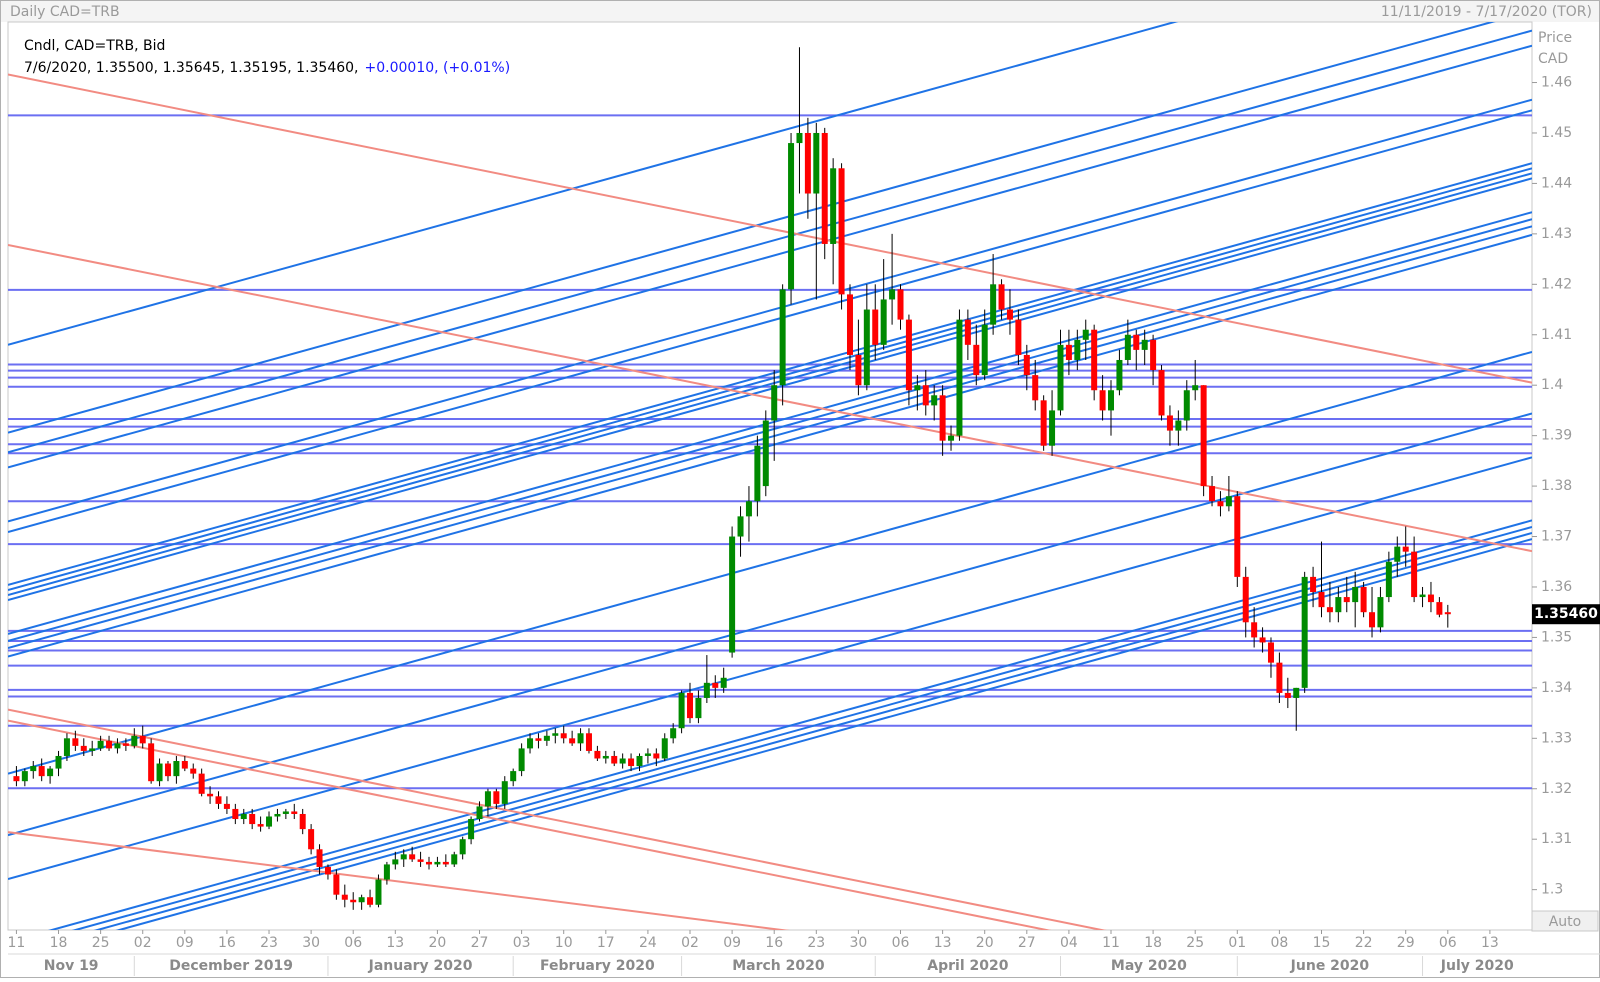  I want to click on month-label: April 2020, so click(967, 966).